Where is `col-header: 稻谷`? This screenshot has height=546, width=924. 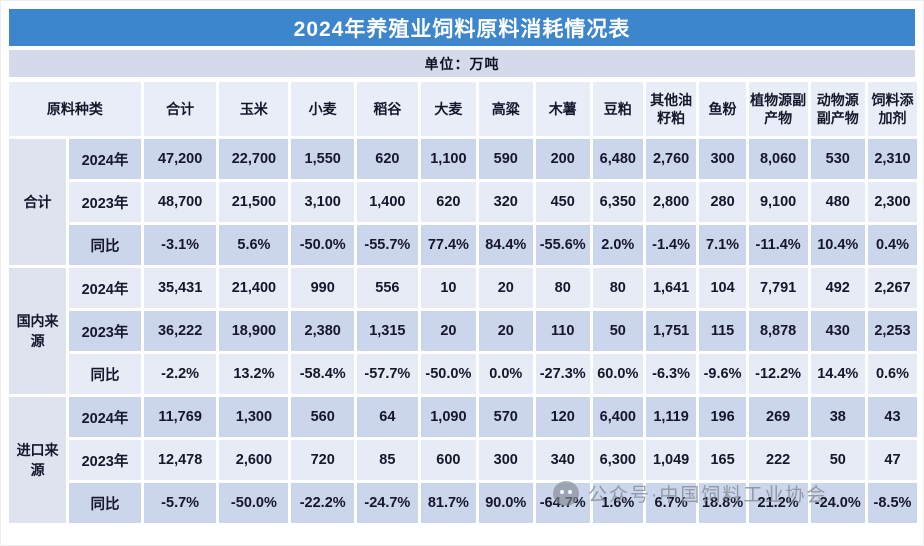
col-header: 稻谷 is located at coordinates (387, 109).